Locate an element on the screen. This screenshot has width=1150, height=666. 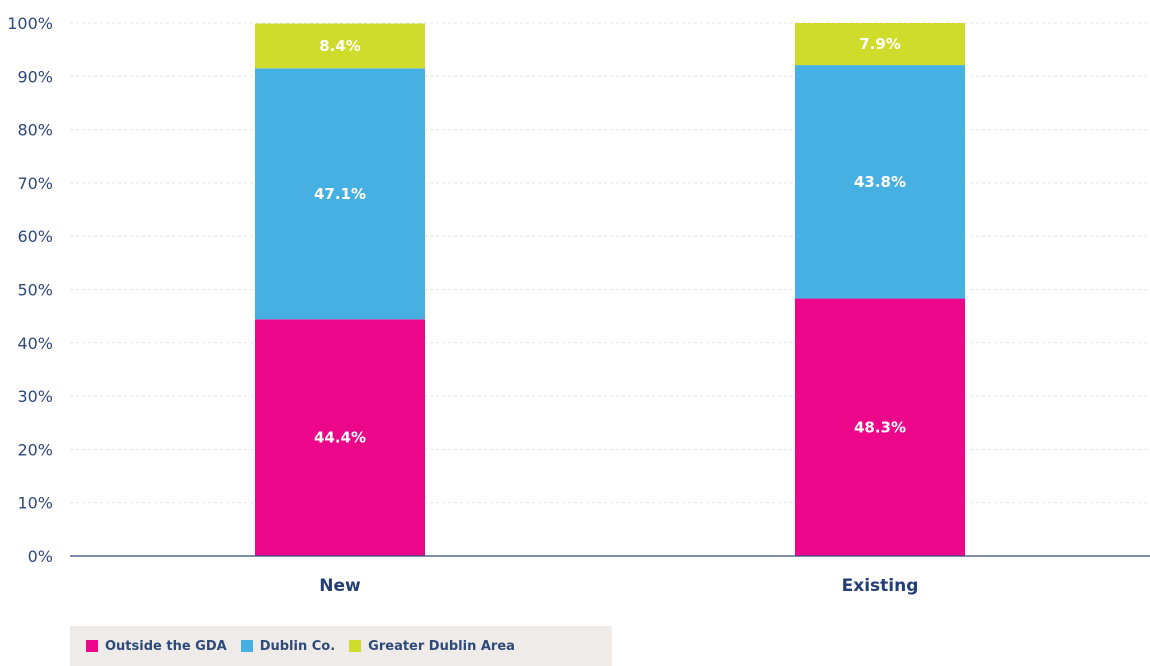
y-tick-label: 10% is located at coordinates (35, 503).